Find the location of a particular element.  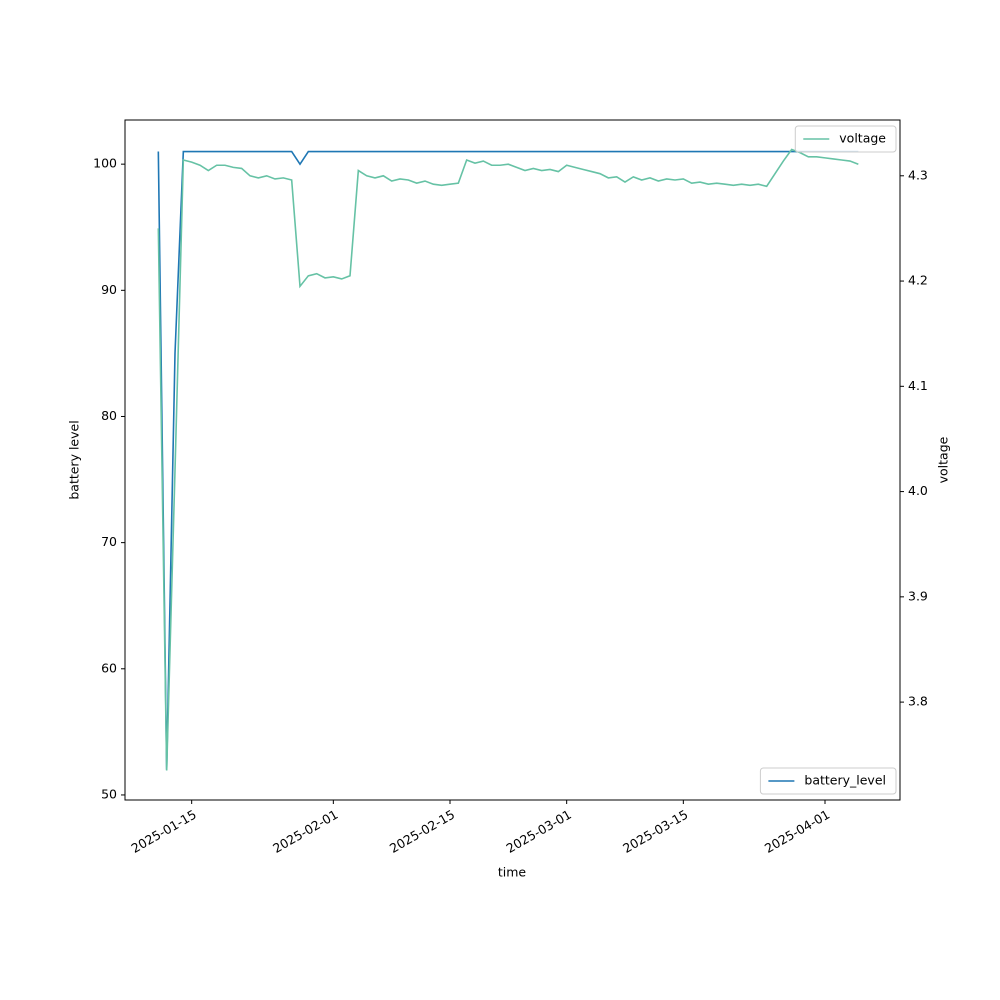

y2-tick-label: 4.0 is located at coordinates (918, 490).